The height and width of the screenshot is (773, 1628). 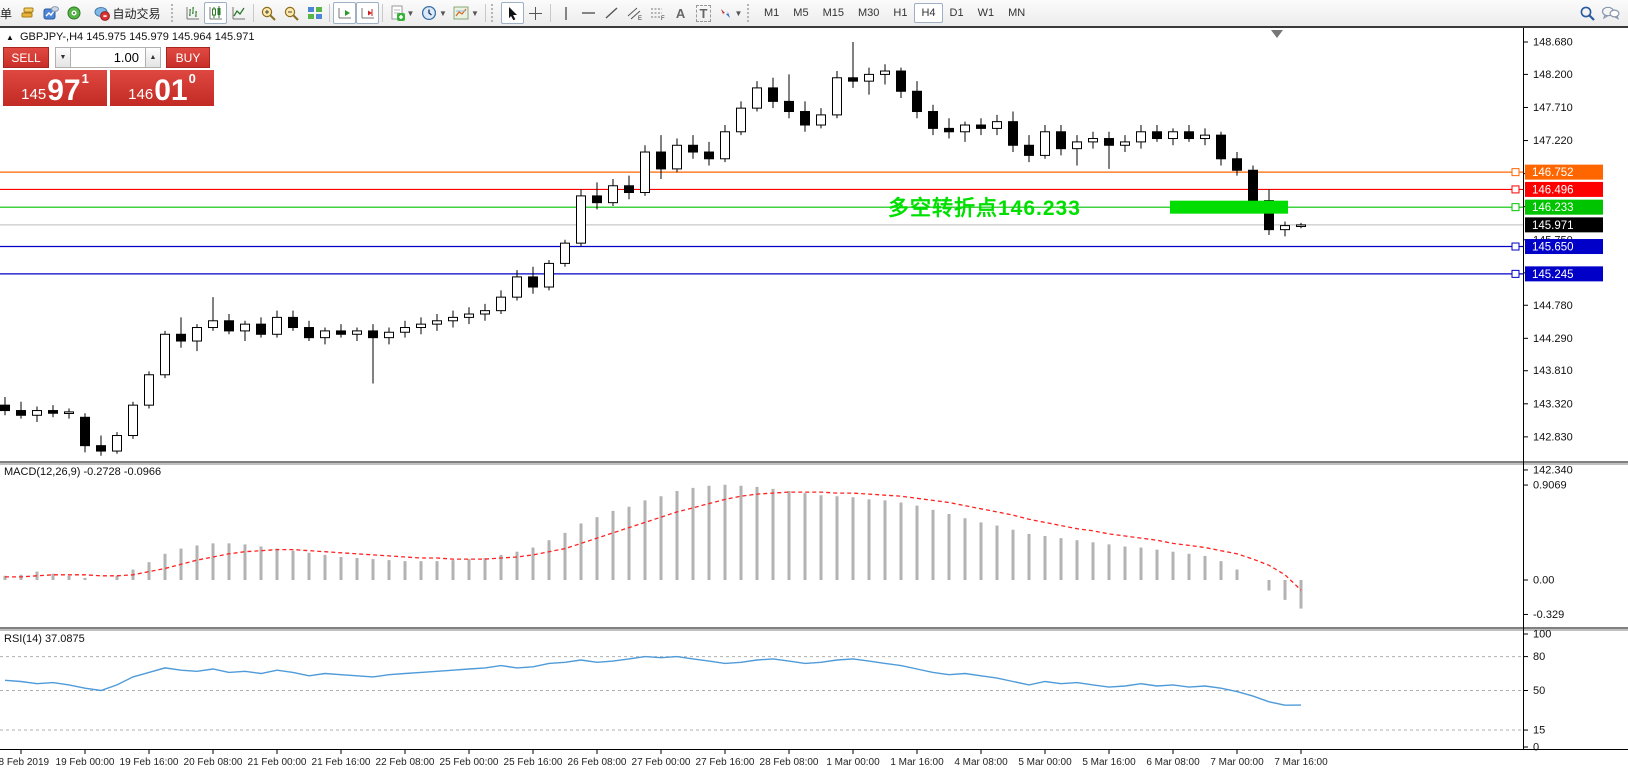 I want to click on sell-price-display: 145 97 1, so click(x=55, y=88).